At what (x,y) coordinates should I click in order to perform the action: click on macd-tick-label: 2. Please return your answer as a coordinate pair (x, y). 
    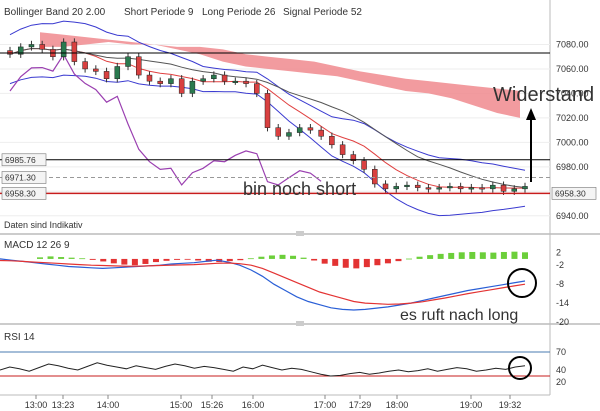
    Looking at the image, I should click on (558, 253).